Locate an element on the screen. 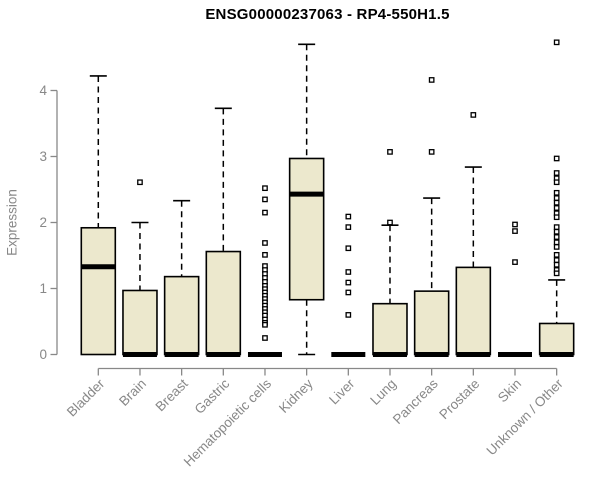 The image size is (600, 500). y-tick-label: 2 is located at coordinates (43, 222).